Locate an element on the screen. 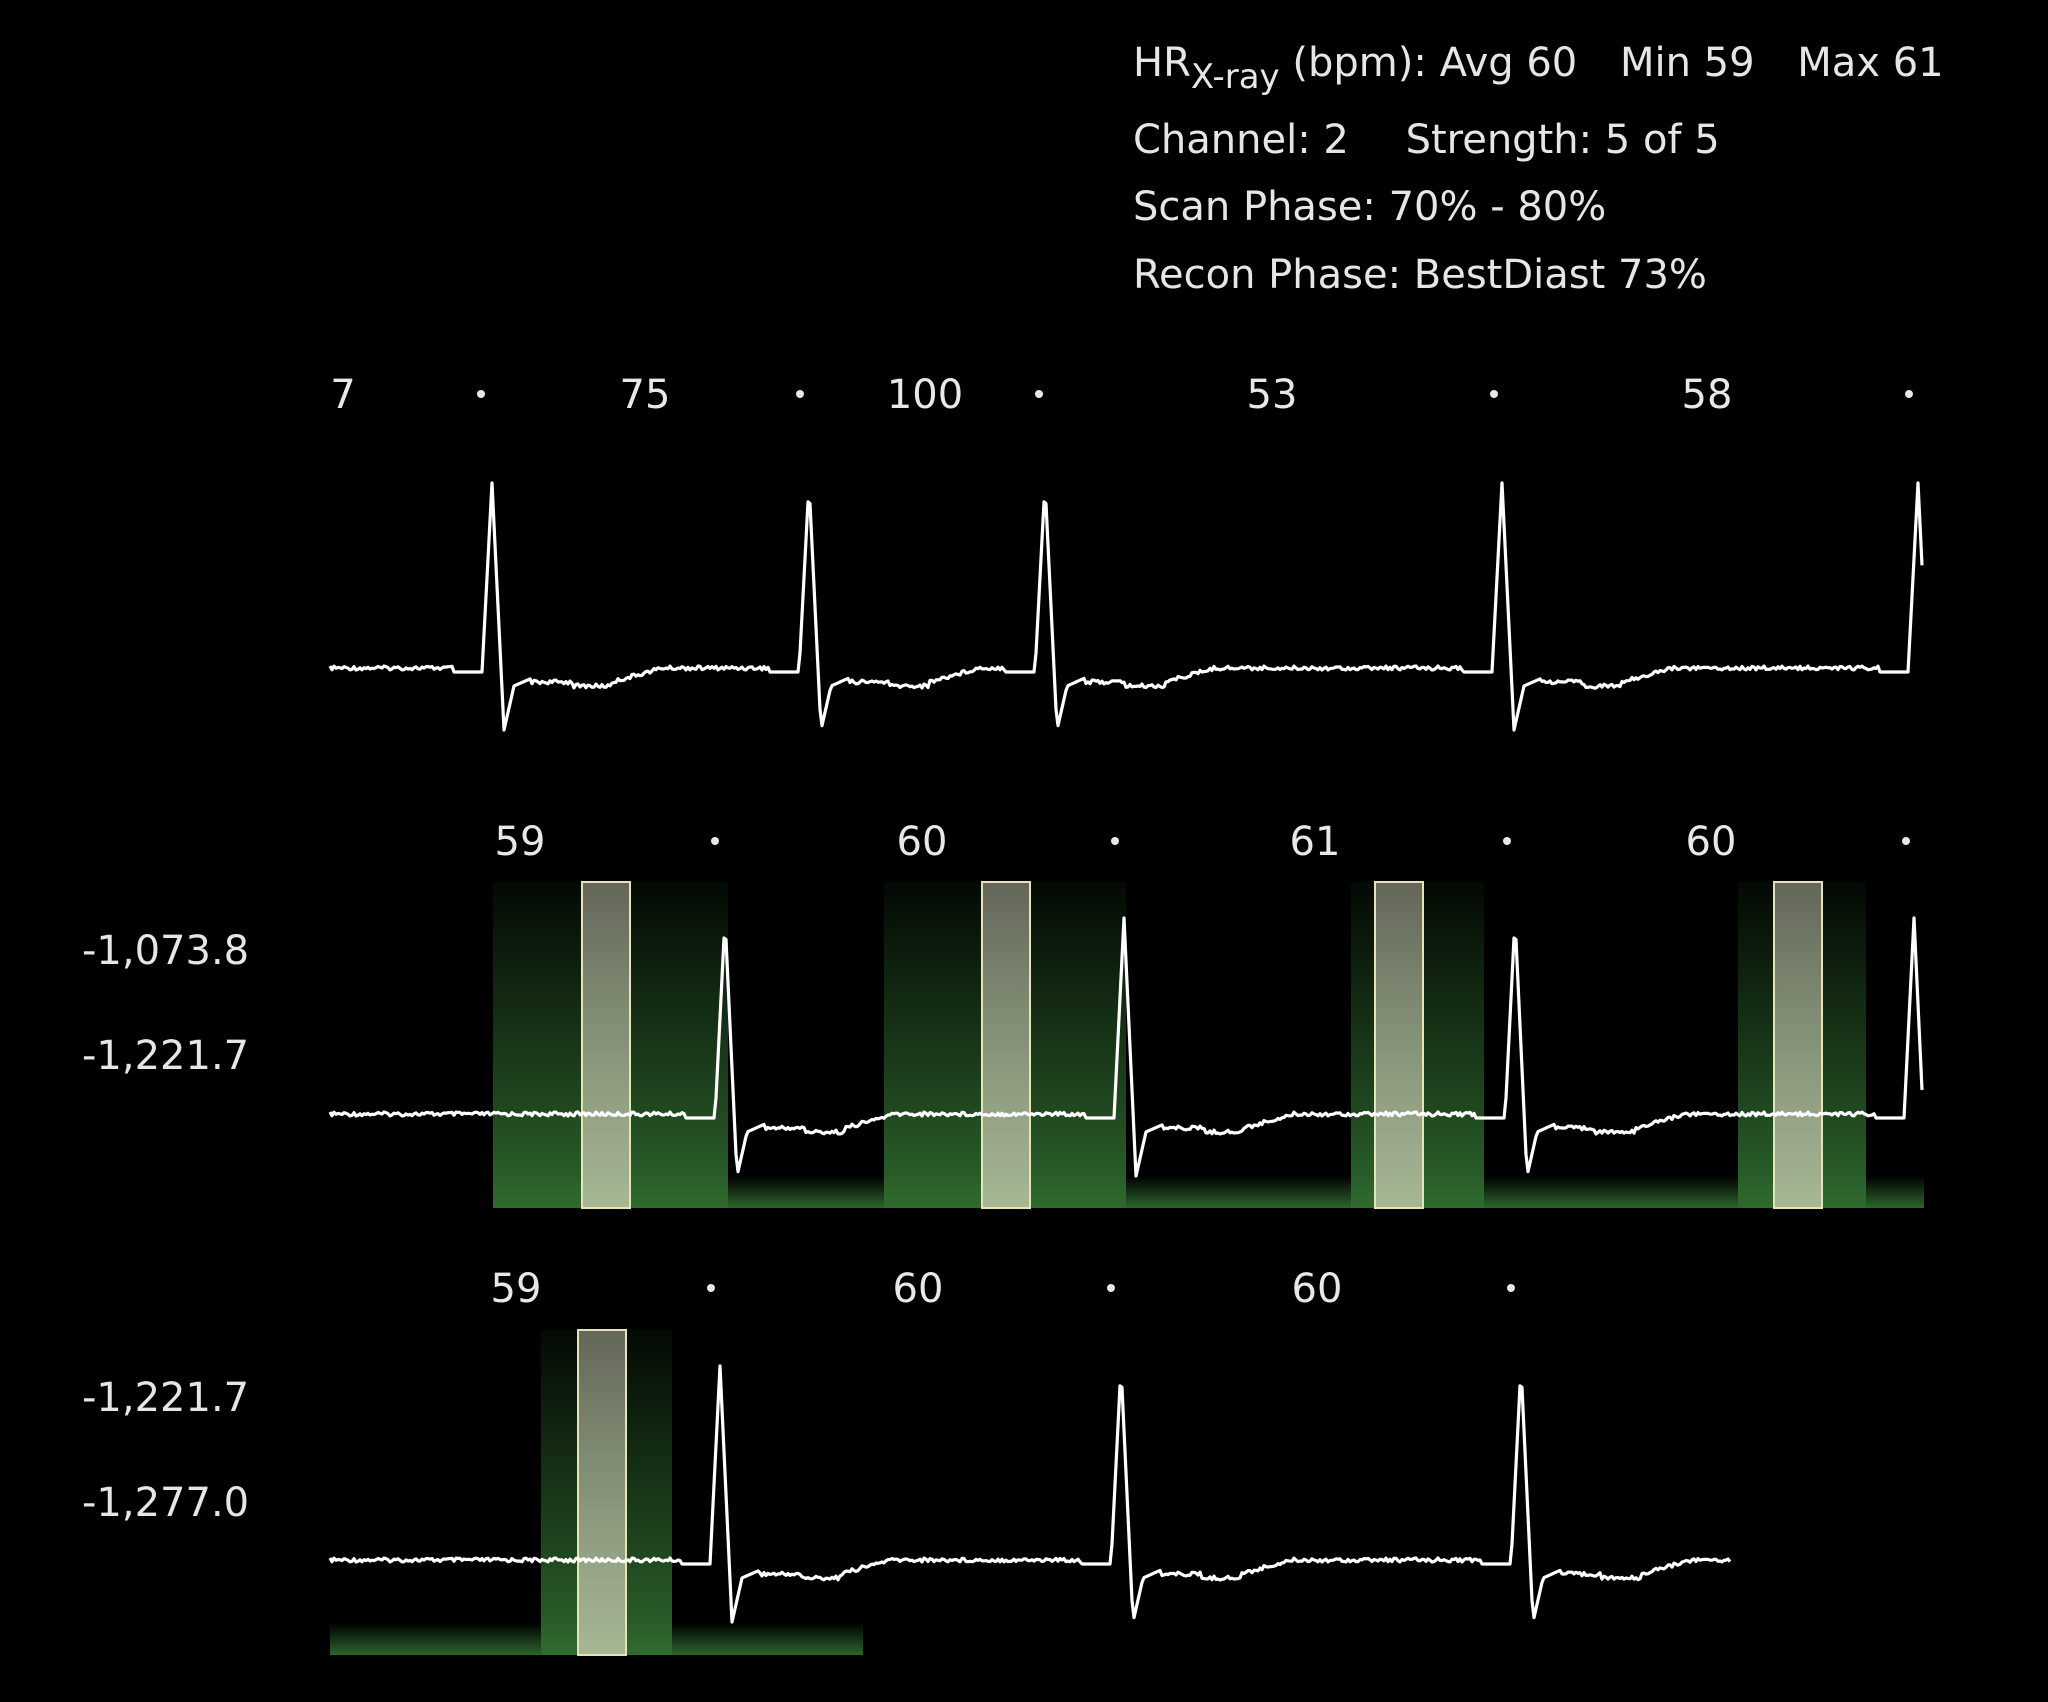  hr-prefix: HR is located at coordinates (1162, 63).